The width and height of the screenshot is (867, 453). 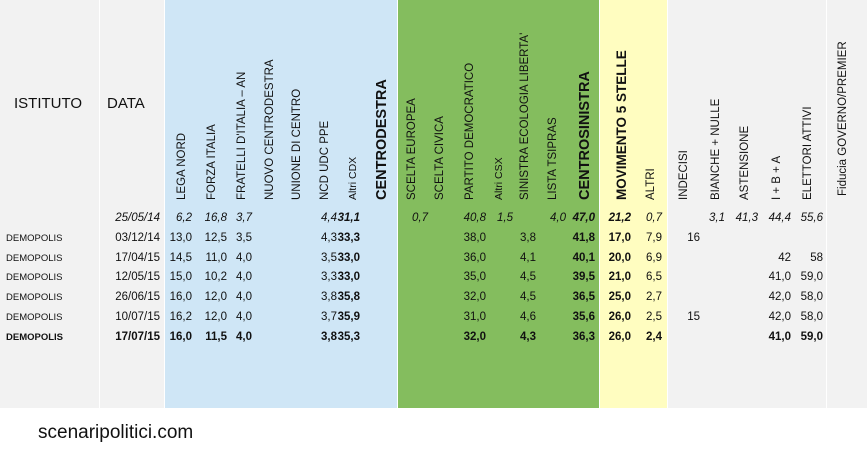 What do you see at coordinates (270, 129) in the screenshot?
I see `column-header-ncd_nuovo: NUOVO CENTRODESTRA` at bounding box center [270, 129].